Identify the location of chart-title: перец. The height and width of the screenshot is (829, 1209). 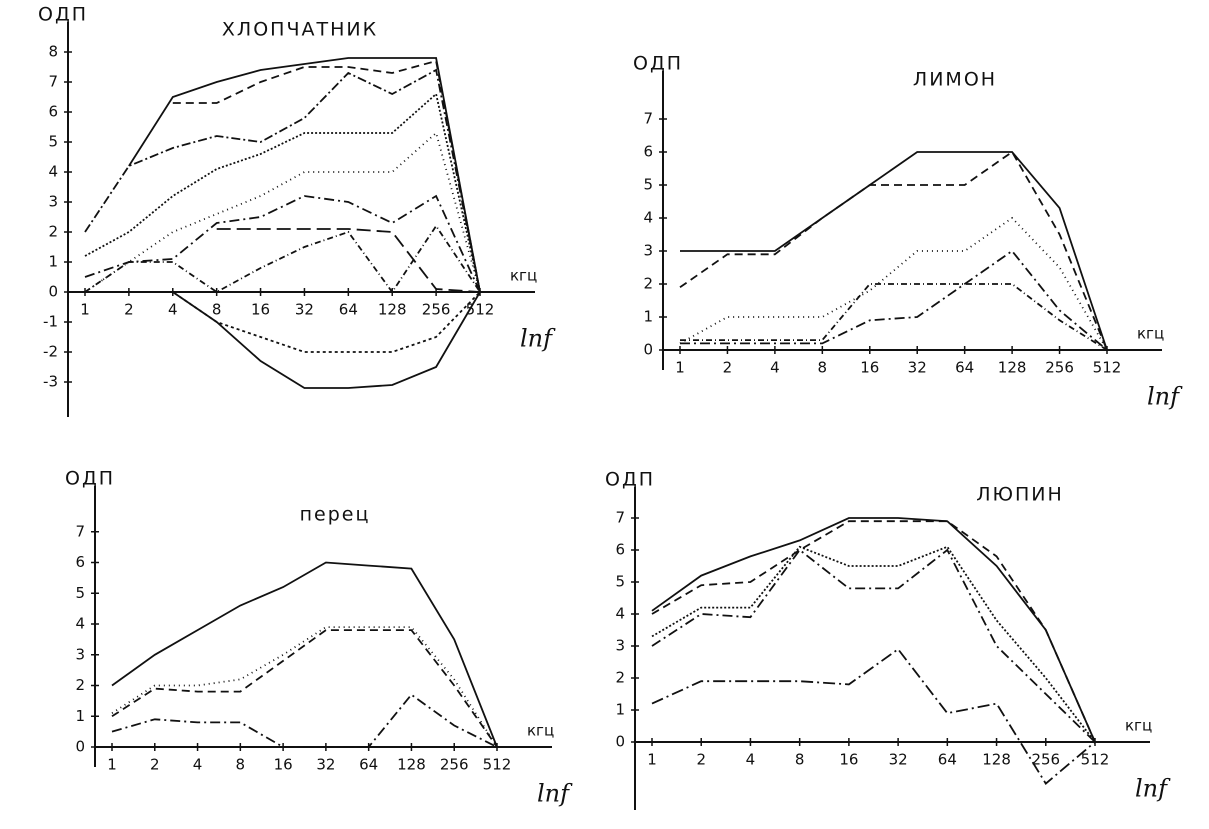
(335, 515).